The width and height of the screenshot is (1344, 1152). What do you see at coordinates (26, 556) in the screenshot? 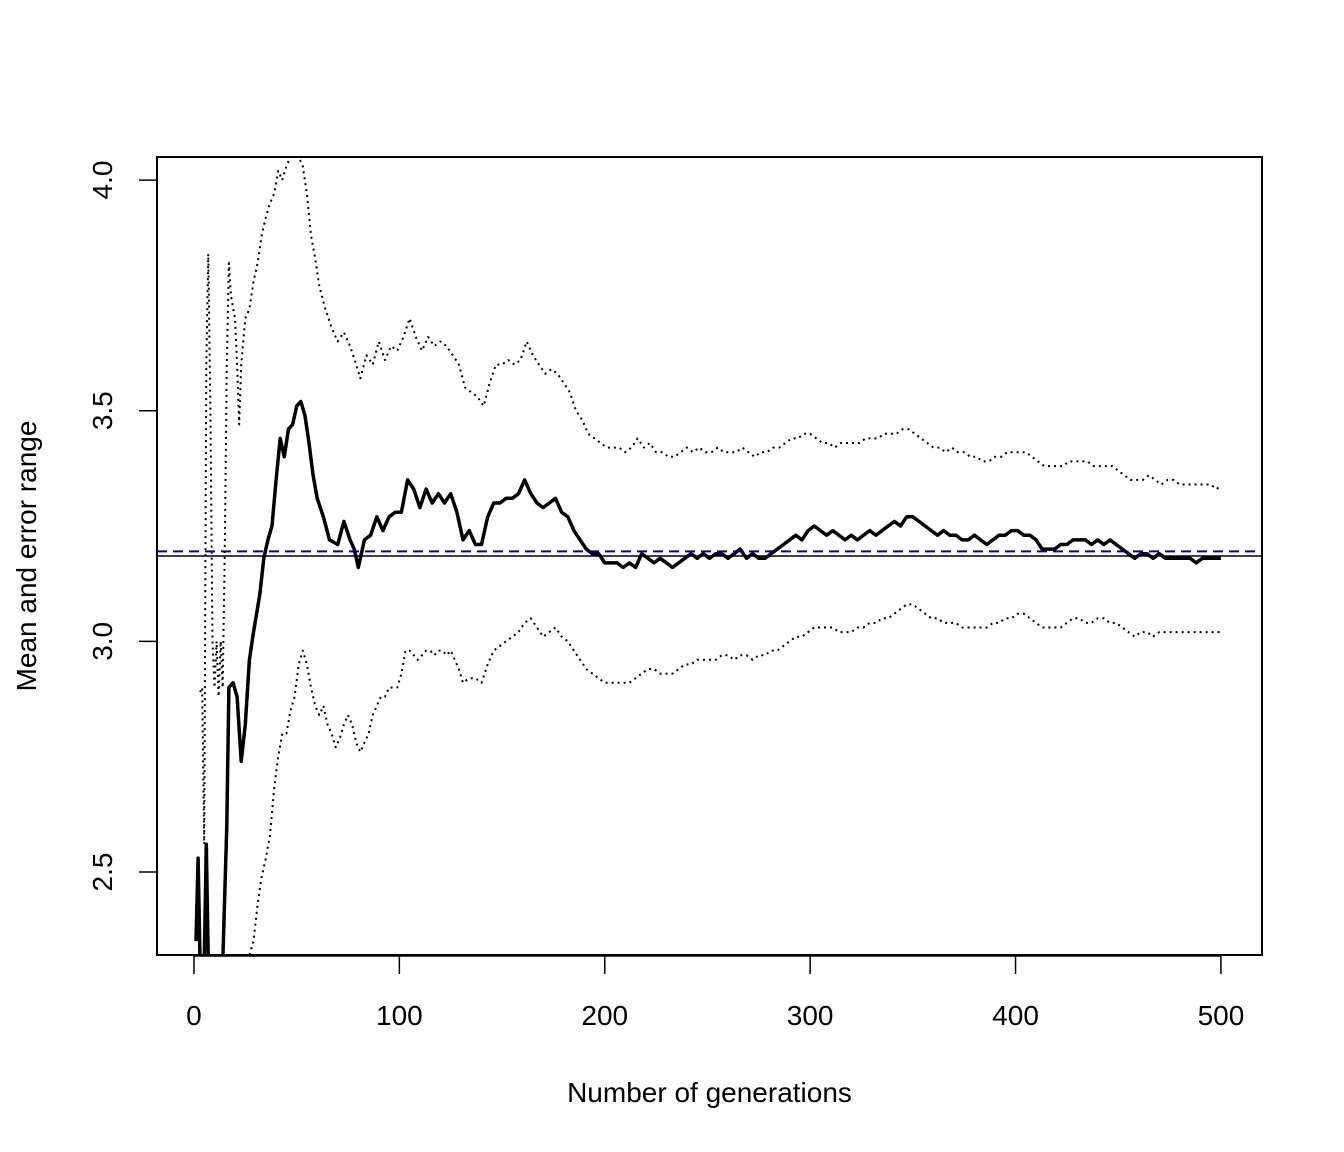
I see `y-axis-label: Mean and error range` at bounding box center [26, 556].